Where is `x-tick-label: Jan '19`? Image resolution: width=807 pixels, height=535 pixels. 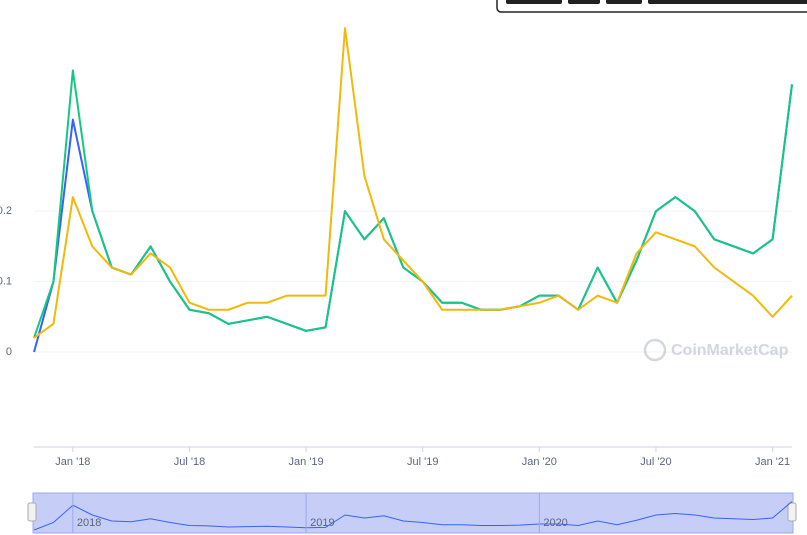 x-tick-label: Jan '19 is located at coordinates (306, 462).